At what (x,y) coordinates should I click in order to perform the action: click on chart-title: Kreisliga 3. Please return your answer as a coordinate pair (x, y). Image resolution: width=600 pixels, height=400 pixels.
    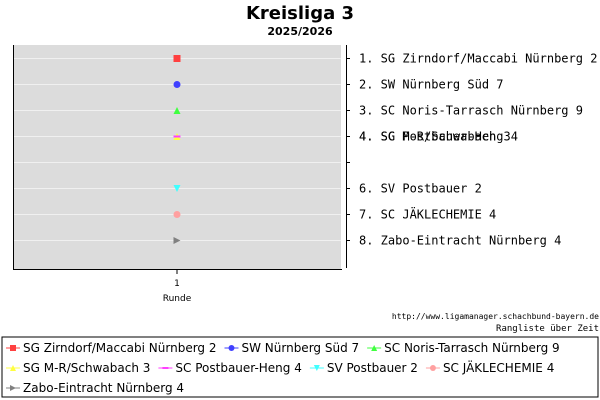
    Looking at the image, I should click on (300, 13).